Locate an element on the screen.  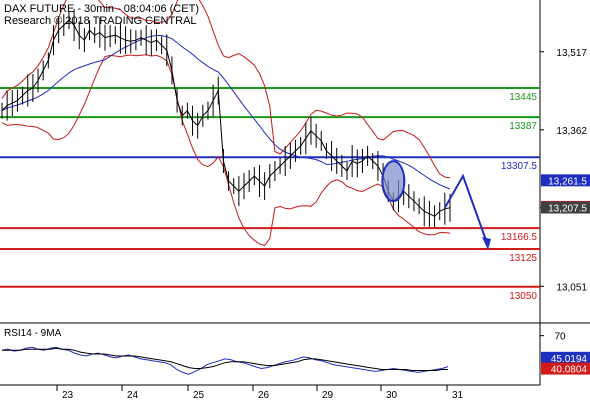
level-label-4: 13125 is located at coordinates (523, 258).